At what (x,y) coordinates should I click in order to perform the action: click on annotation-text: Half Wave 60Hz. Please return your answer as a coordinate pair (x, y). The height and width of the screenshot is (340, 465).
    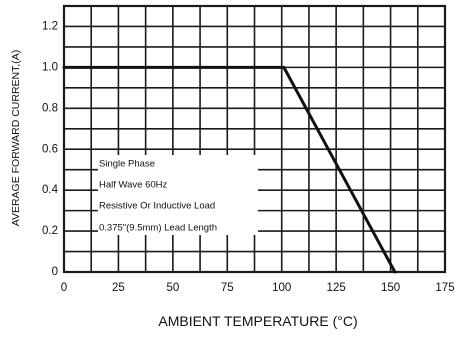
    Looking at the image, I should click on (133, 185).